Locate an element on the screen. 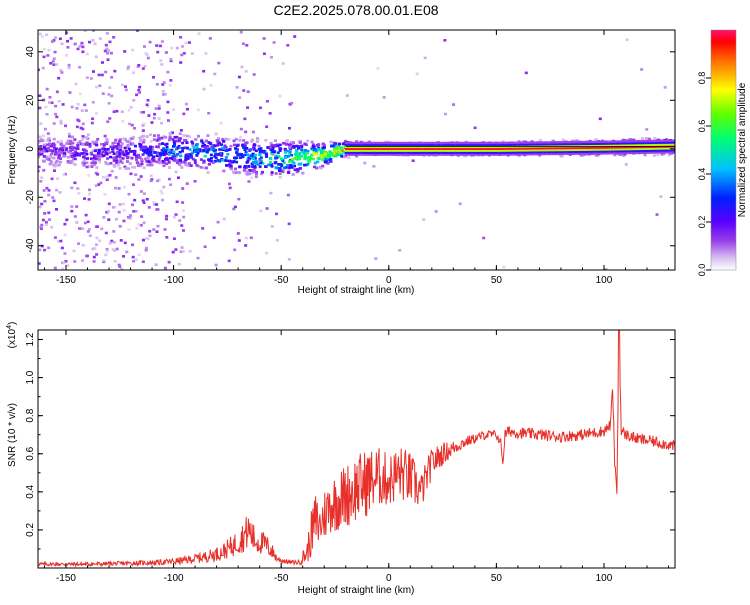  colorbar is located at coordinates (723, 150).